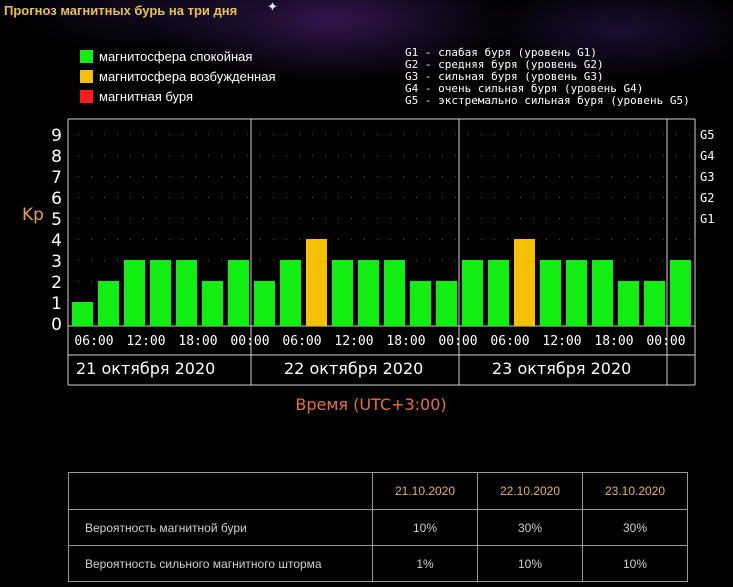  I want to click on g-level-label: G3, so click(707, 177).